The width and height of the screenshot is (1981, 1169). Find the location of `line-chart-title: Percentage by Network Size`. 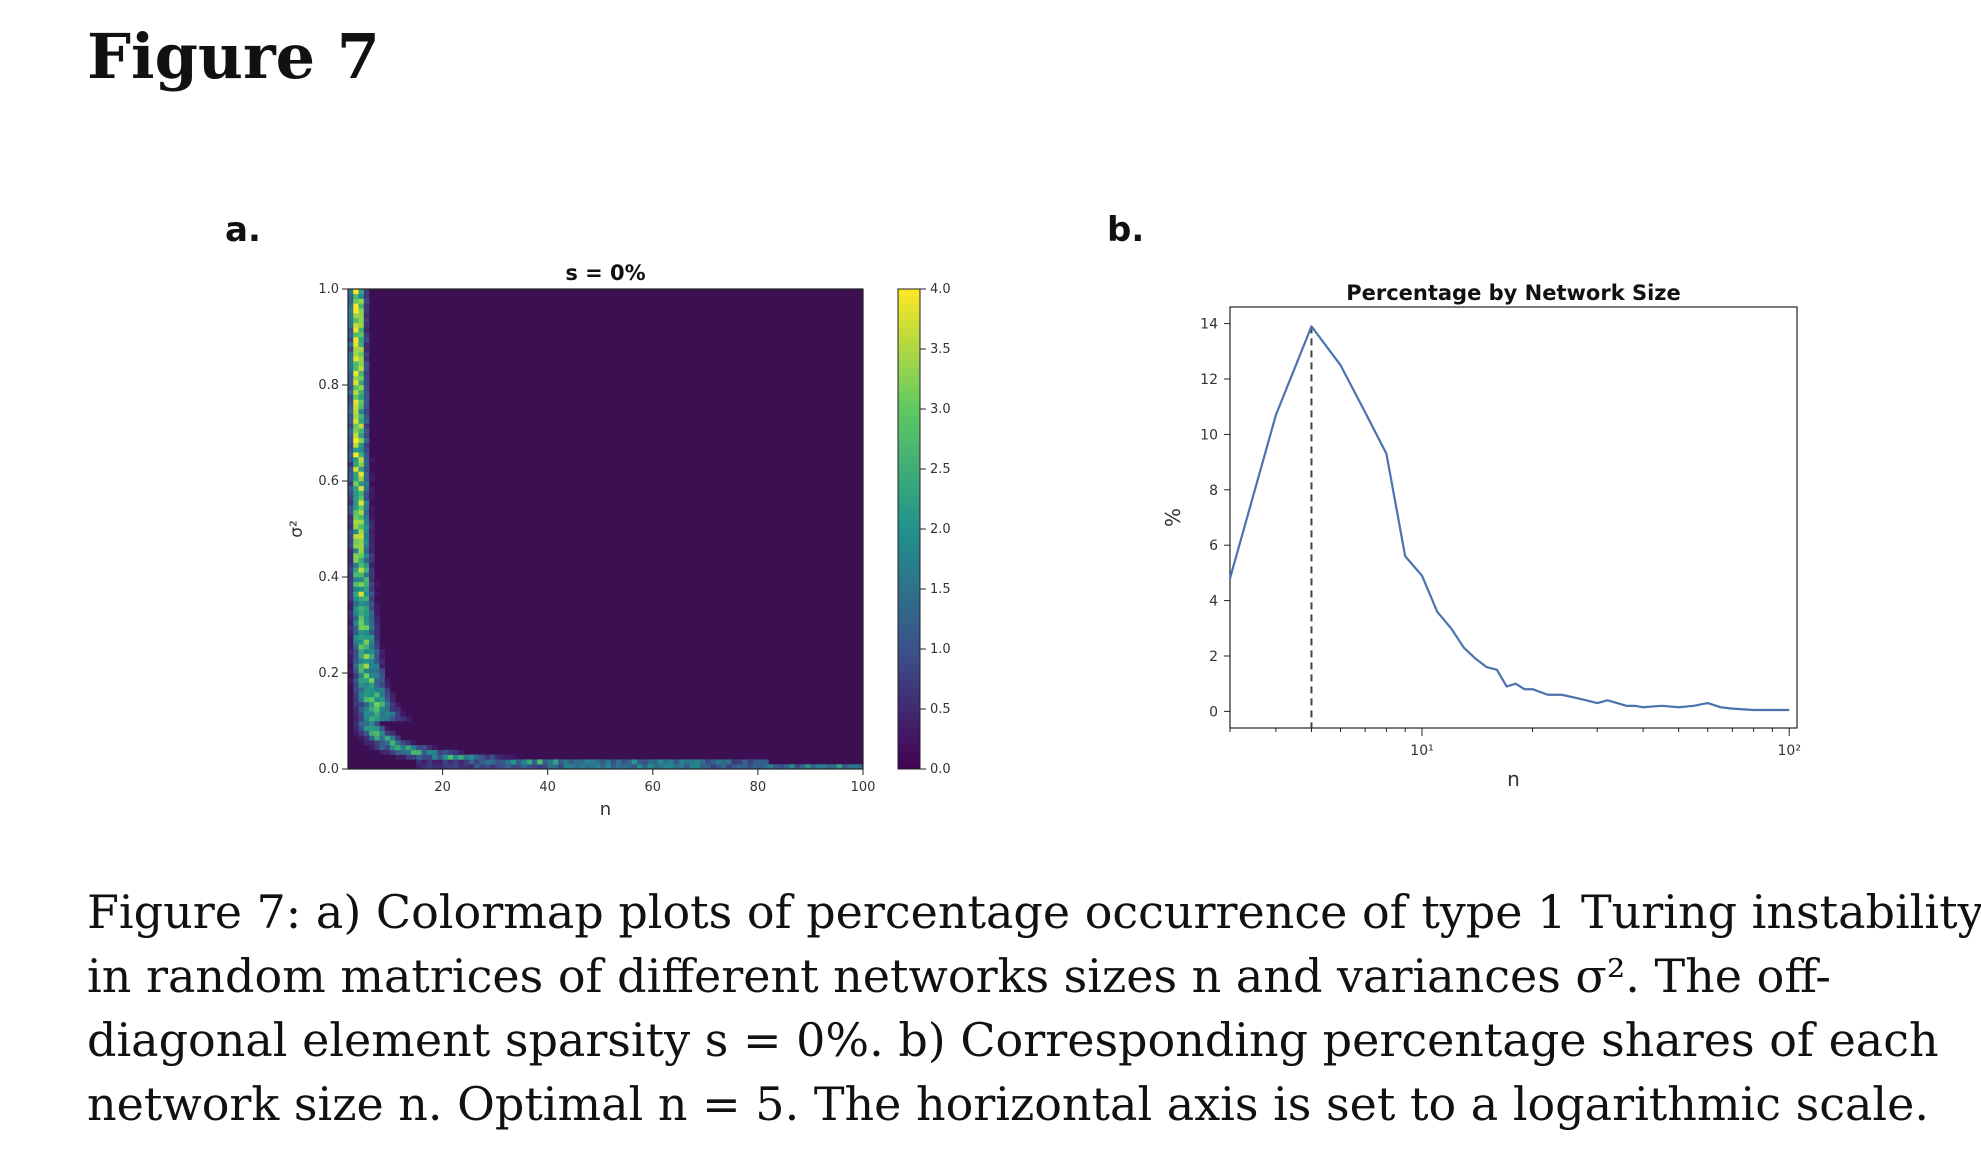

line-chart-title: Percentage by Network Size is located at coordinates (1513, 293).